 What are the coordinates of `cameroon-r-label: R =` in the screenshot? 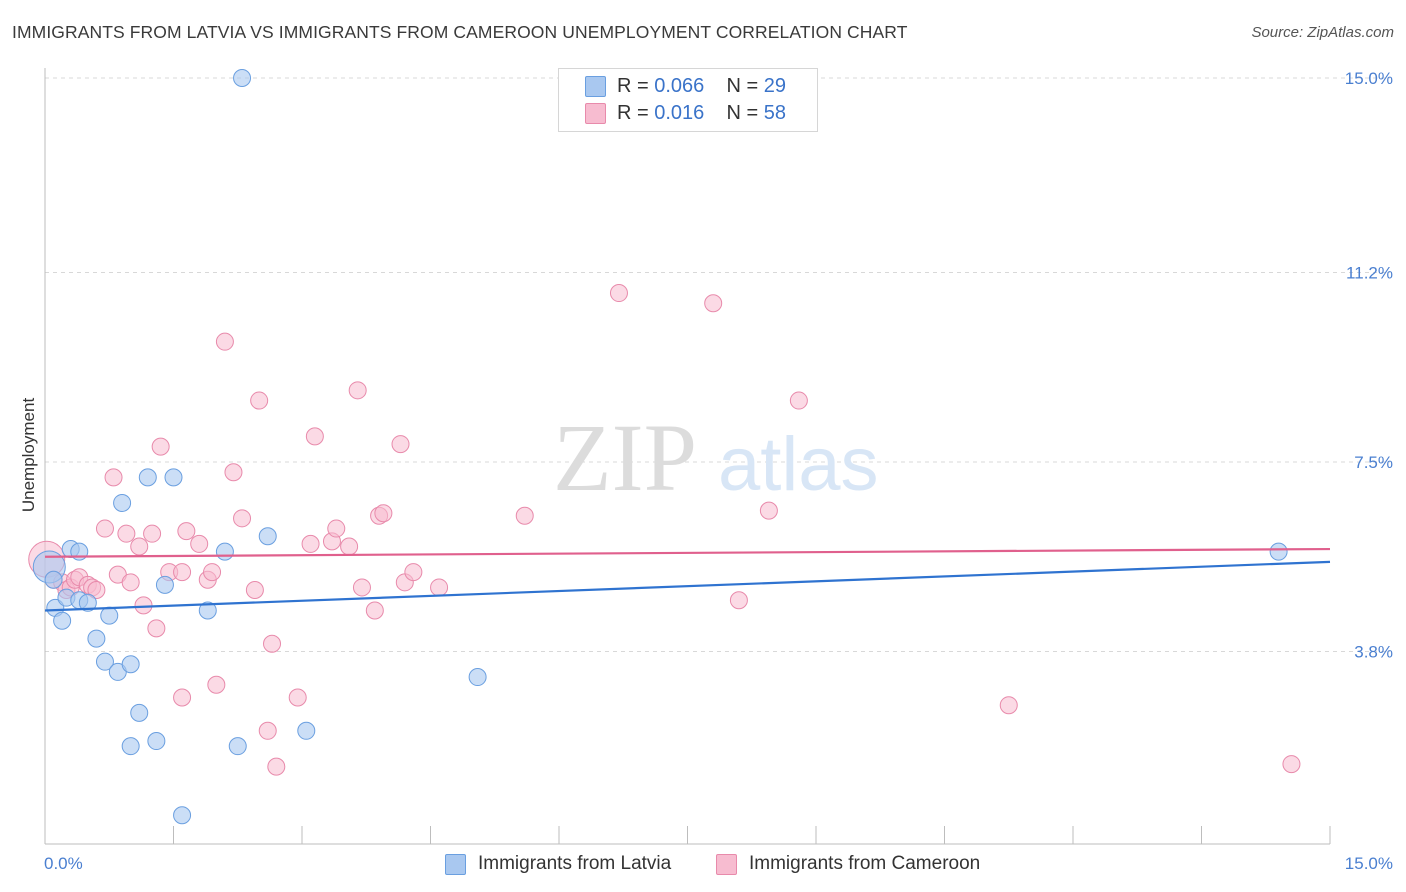 It's located at (636, 112).